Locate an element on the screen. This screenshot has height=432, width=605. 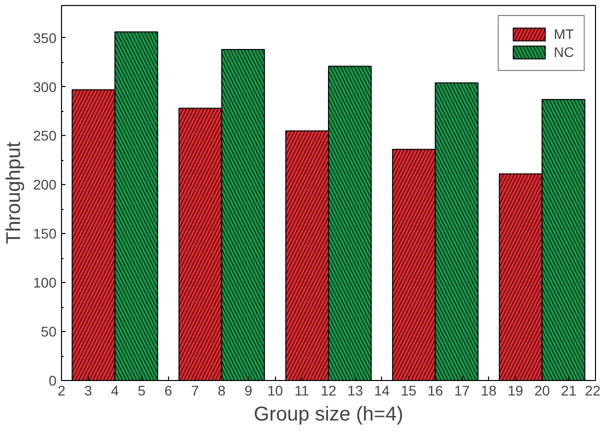
x-tick-label: 4 is located at coordinates (115, 390).